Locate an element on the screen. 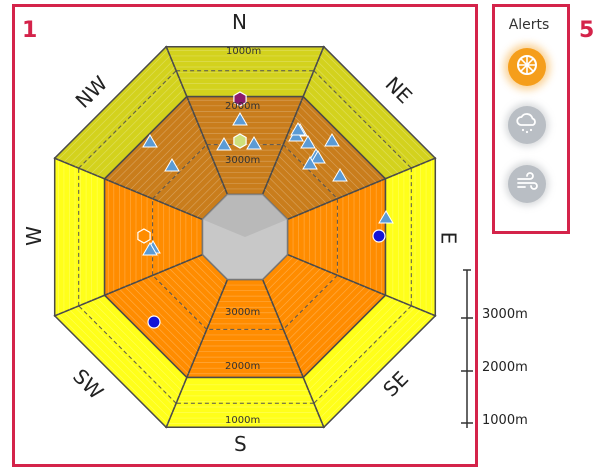 The image size is (601, 470). ring-label-n-1000: 1000m is located at coordinates (244, 51).